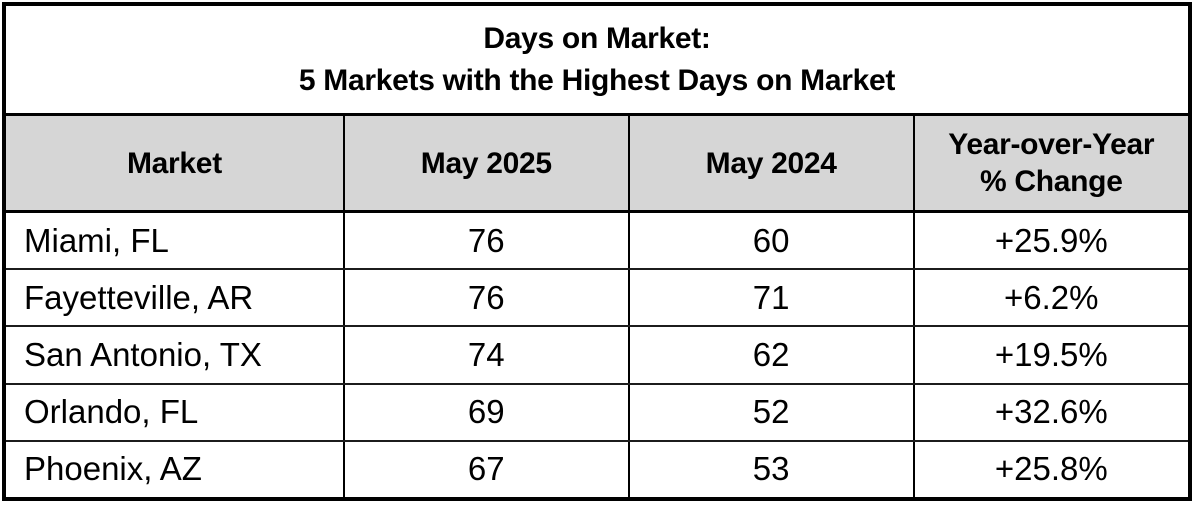  What do you see at coordinates (770, 412) in the screenshot?
I see `may-2024-cell: 52` at bounding box center [770, 412].